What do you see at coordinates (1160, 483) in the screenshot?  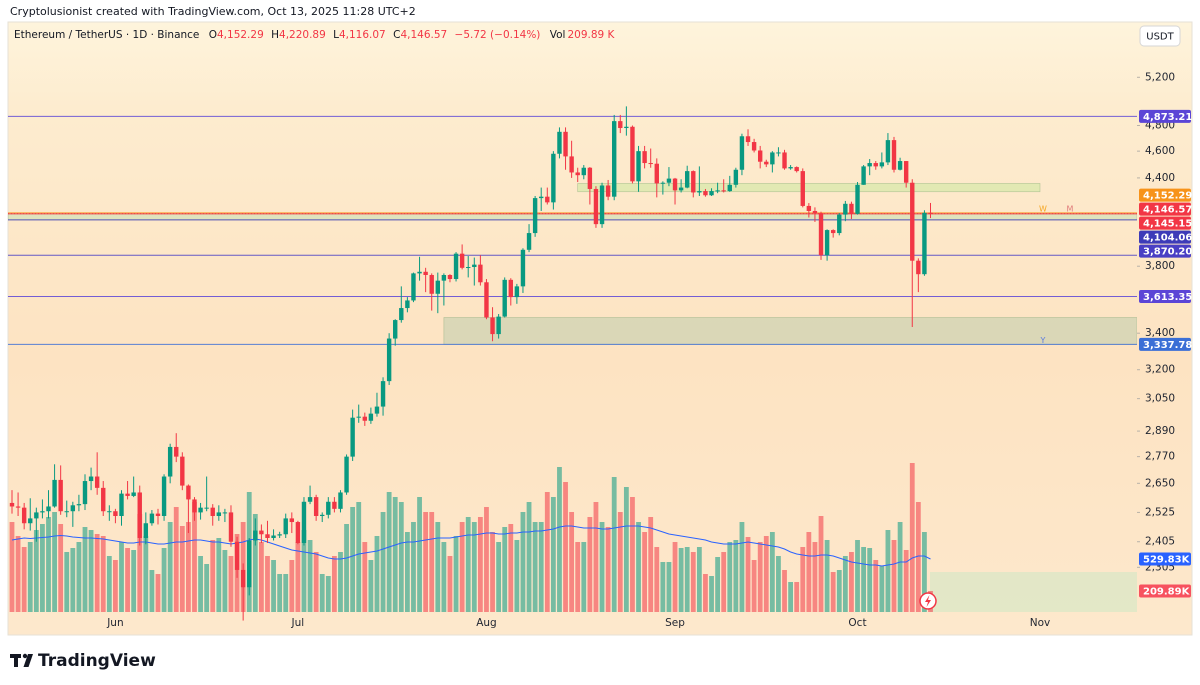 I see `y-tick-label: 2,650` at bounding box center [1160, 483].